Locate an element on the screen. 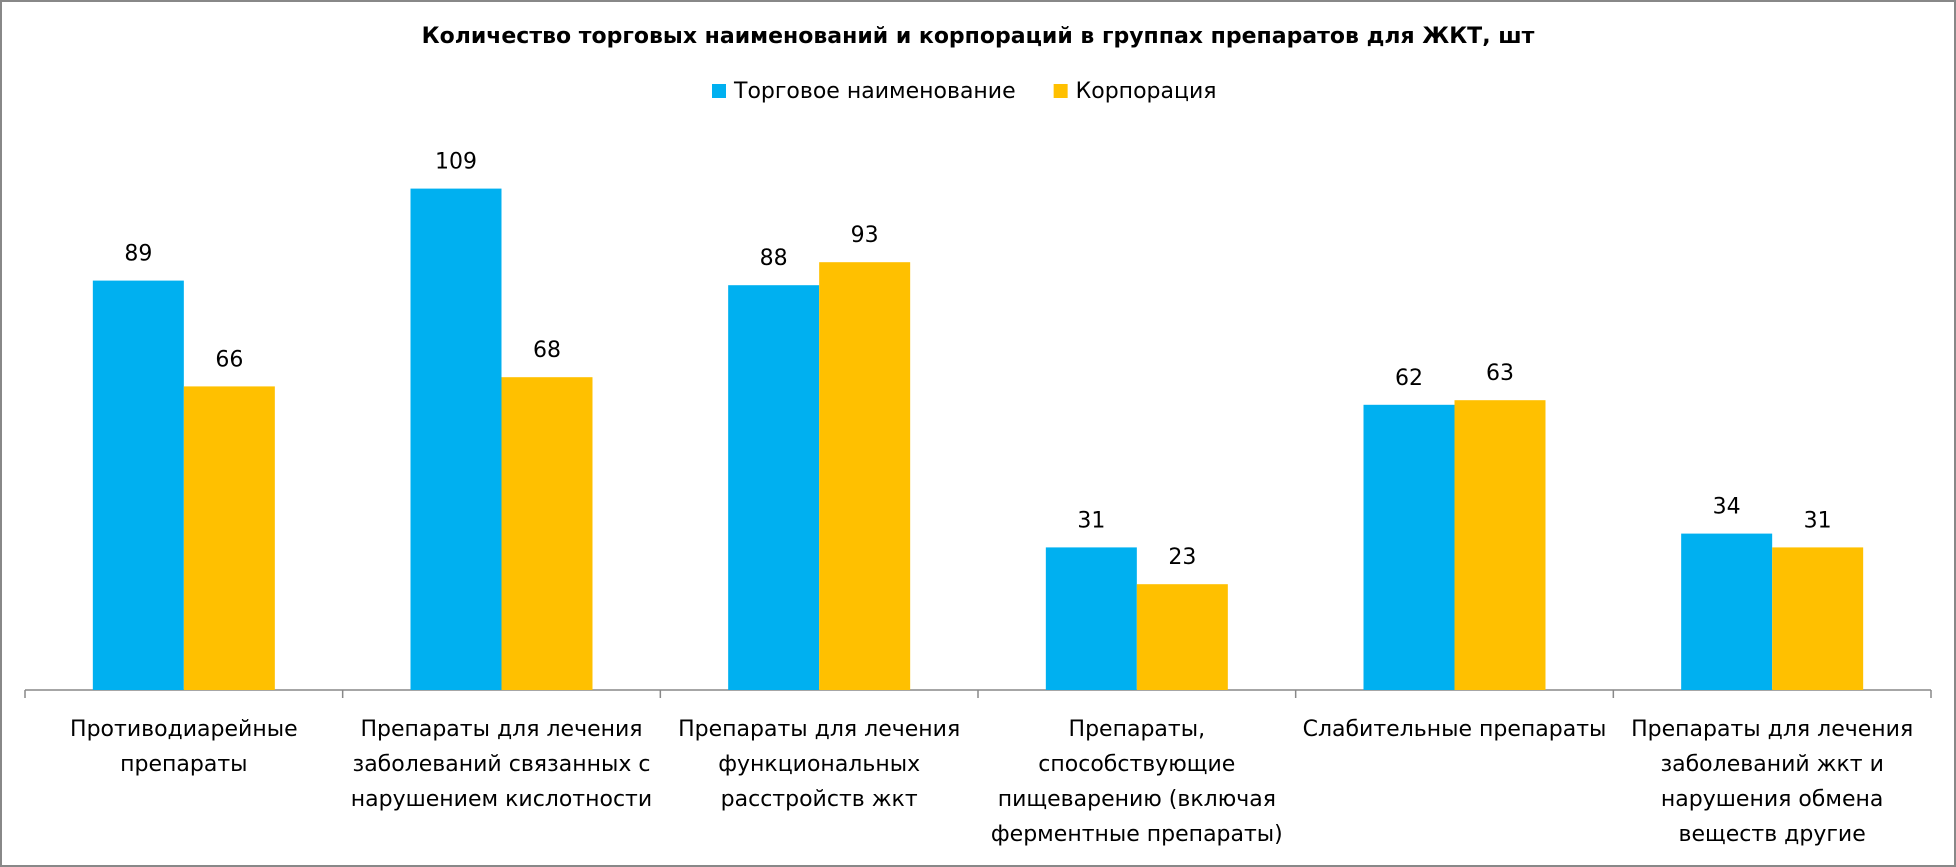 Image resolution: width=1956 pixels, height=867 pixels. data-label: 109 is located at coordinates (456, 162).